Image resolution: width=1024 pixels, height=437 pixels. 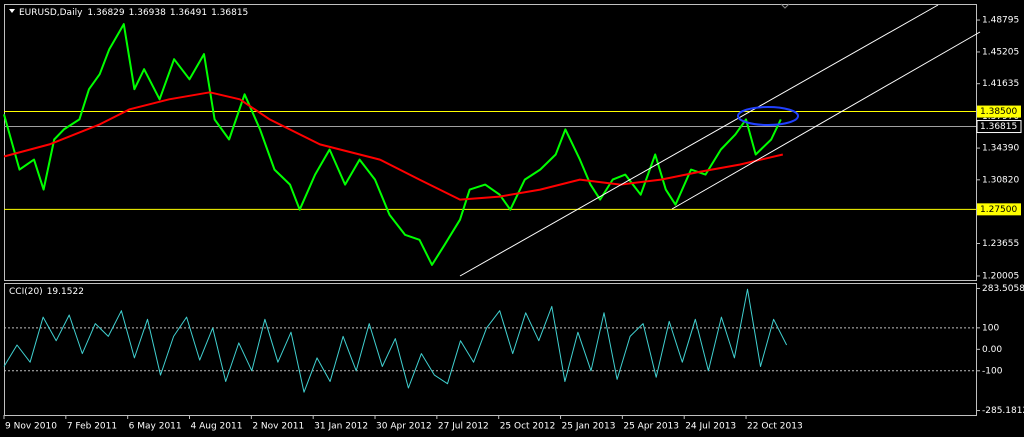 What do you see at coordinates (92, 427) in the screenshot?
I see `x-tick-label: 7 Feb 2011` at bounding box center [92, 427].